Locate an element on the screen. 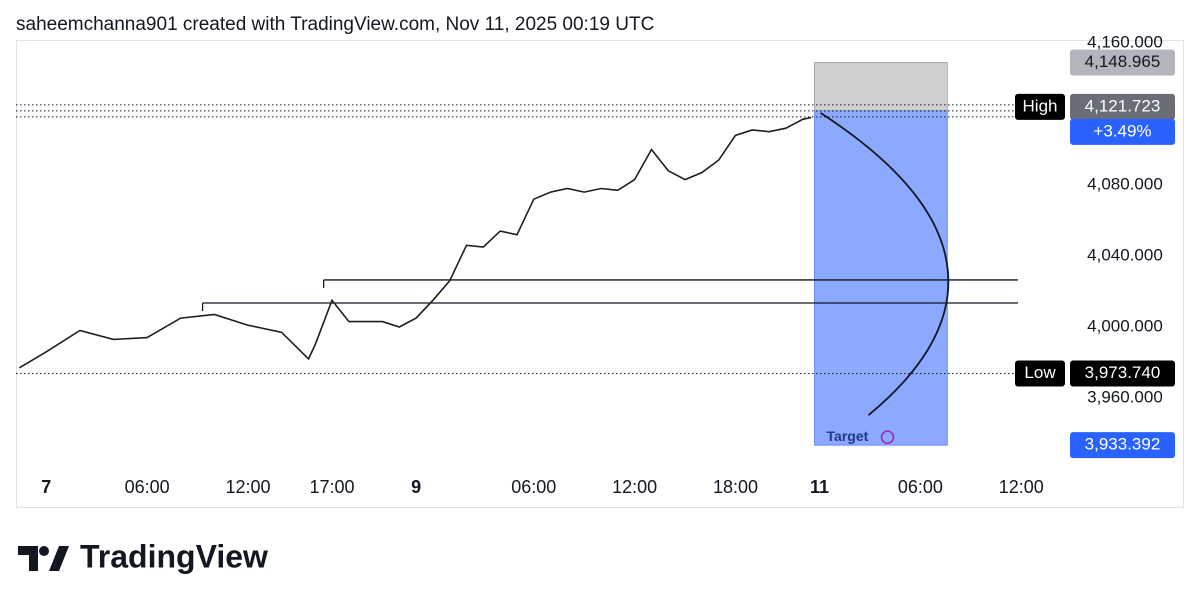  low-tag-bg is located at coordinates (1040, 373).